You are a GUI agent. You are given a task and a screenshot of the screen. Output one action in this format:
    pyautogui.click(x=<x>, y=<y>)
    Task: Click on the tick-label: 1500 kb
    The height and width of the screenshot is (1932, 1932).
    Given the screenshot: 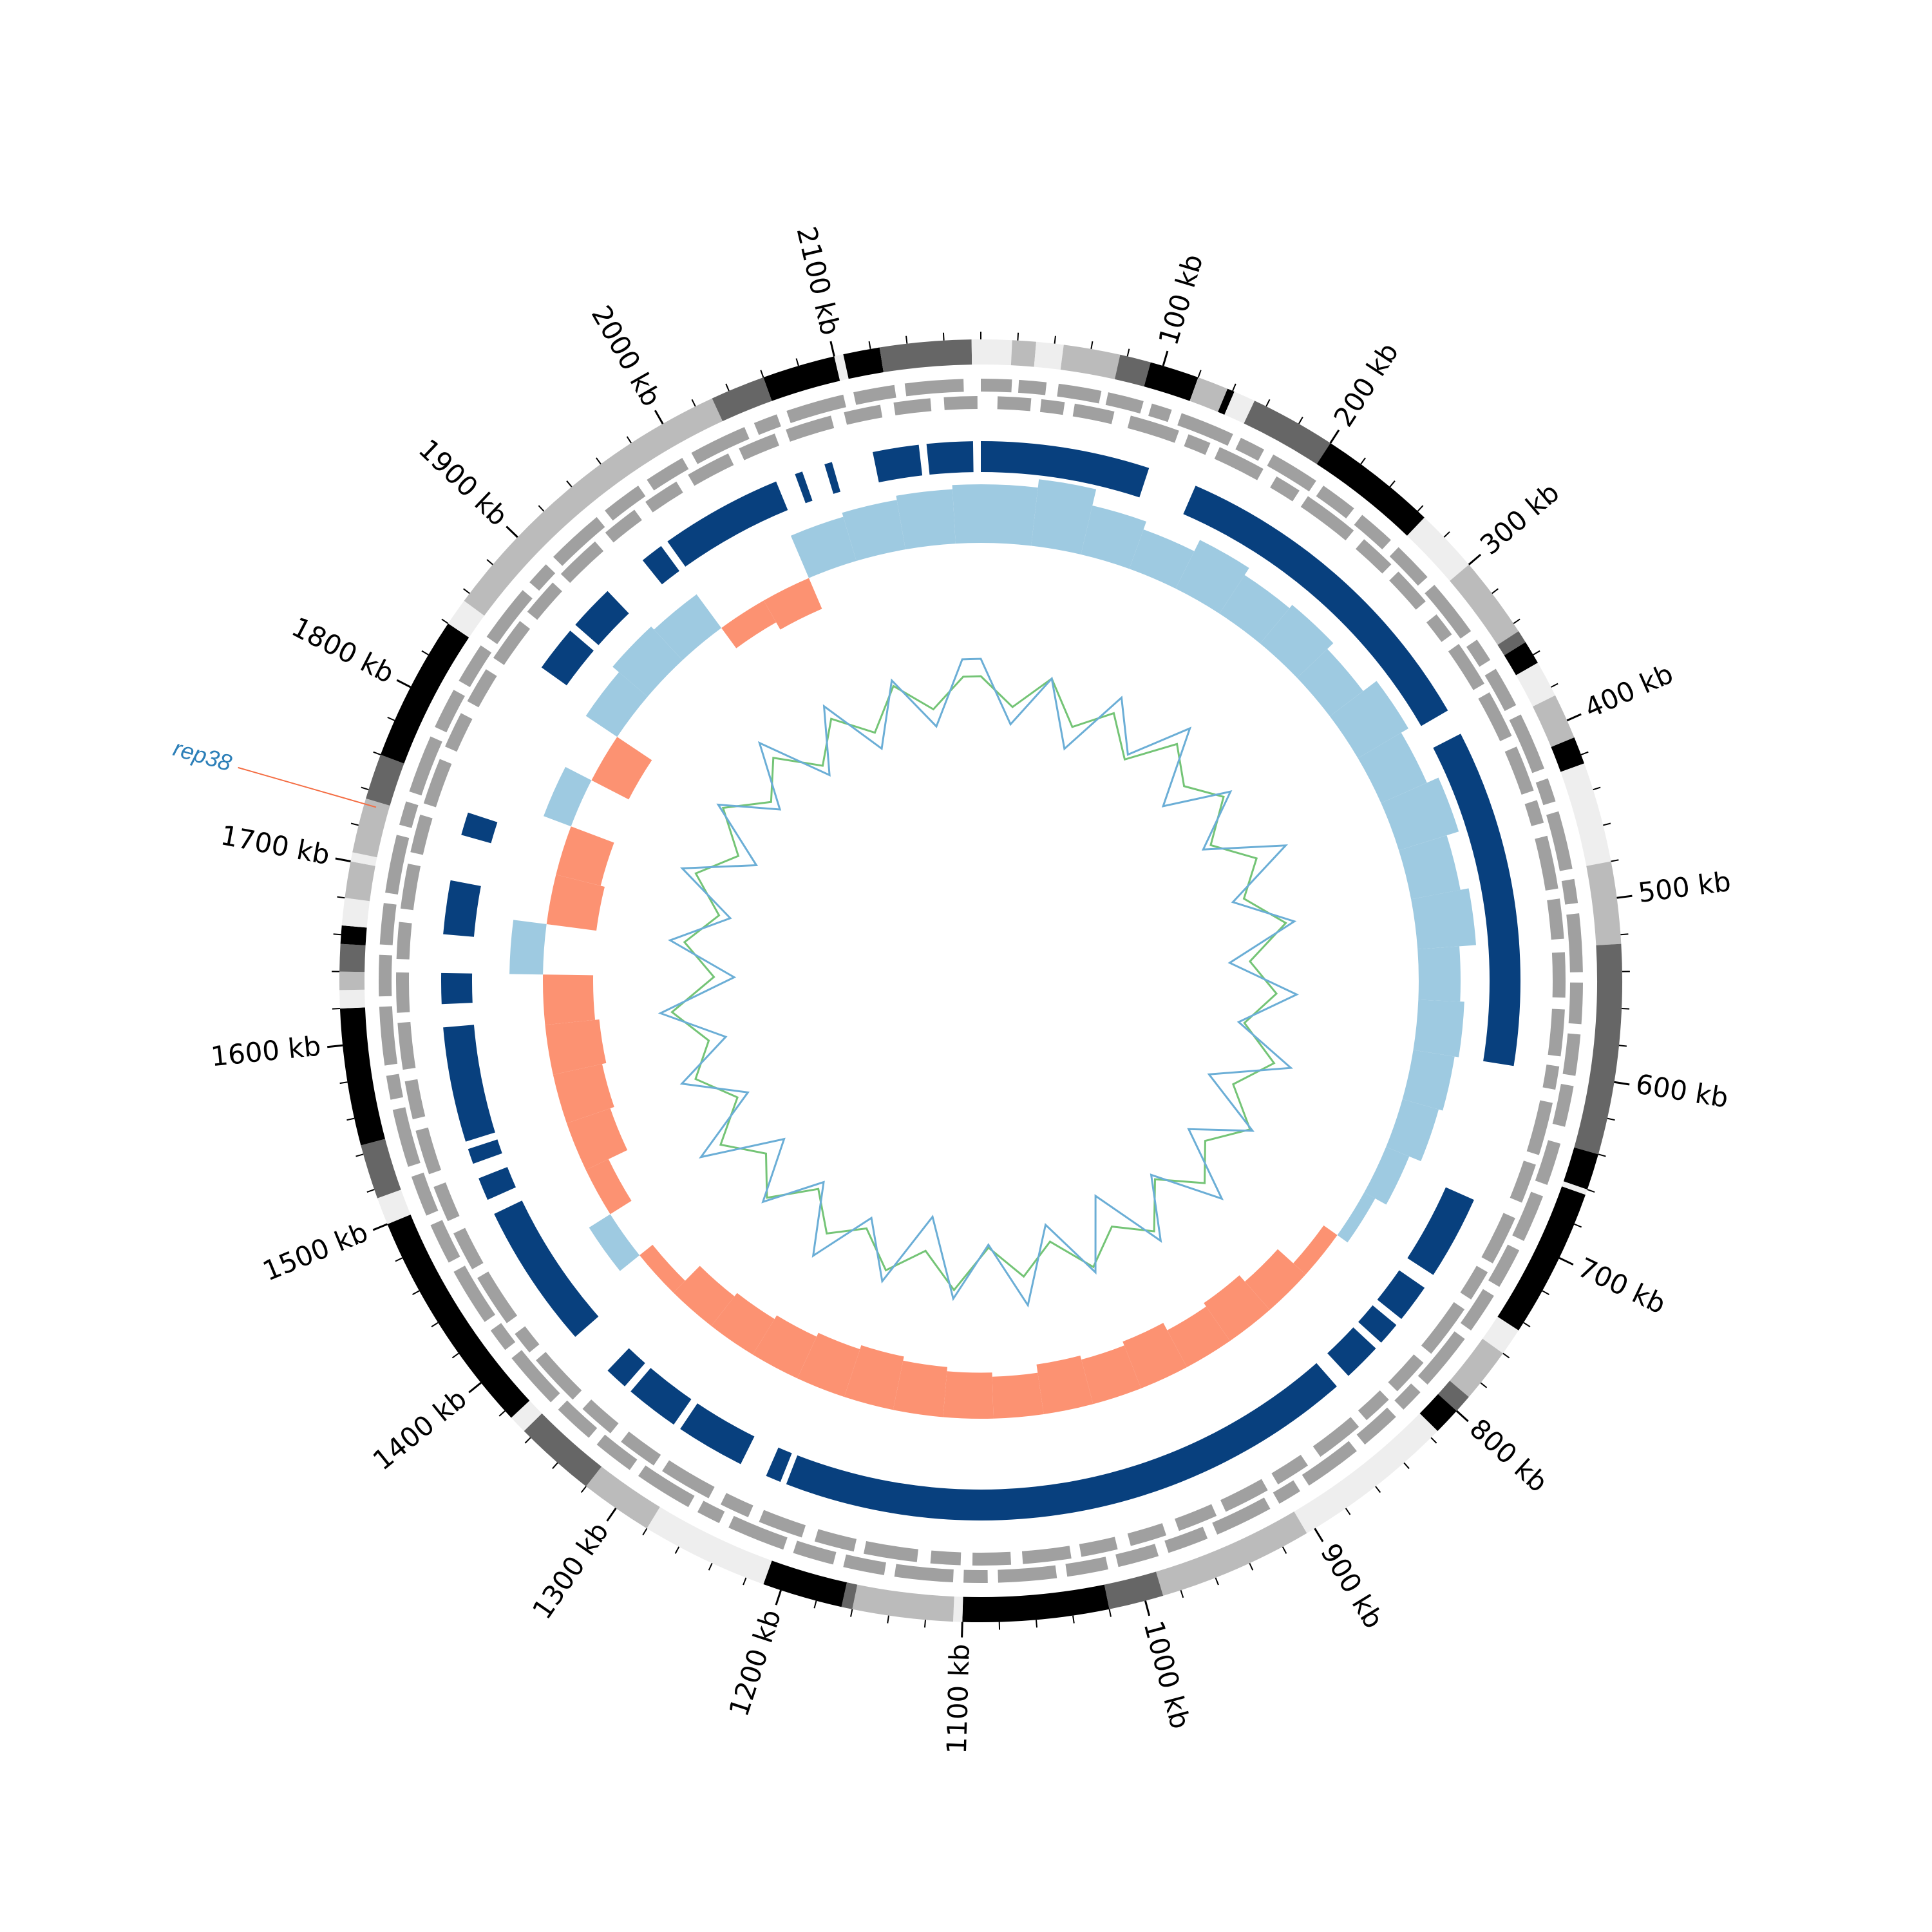 What is the action you would take?
    pyautogui.click(x=315, y=1252)
    